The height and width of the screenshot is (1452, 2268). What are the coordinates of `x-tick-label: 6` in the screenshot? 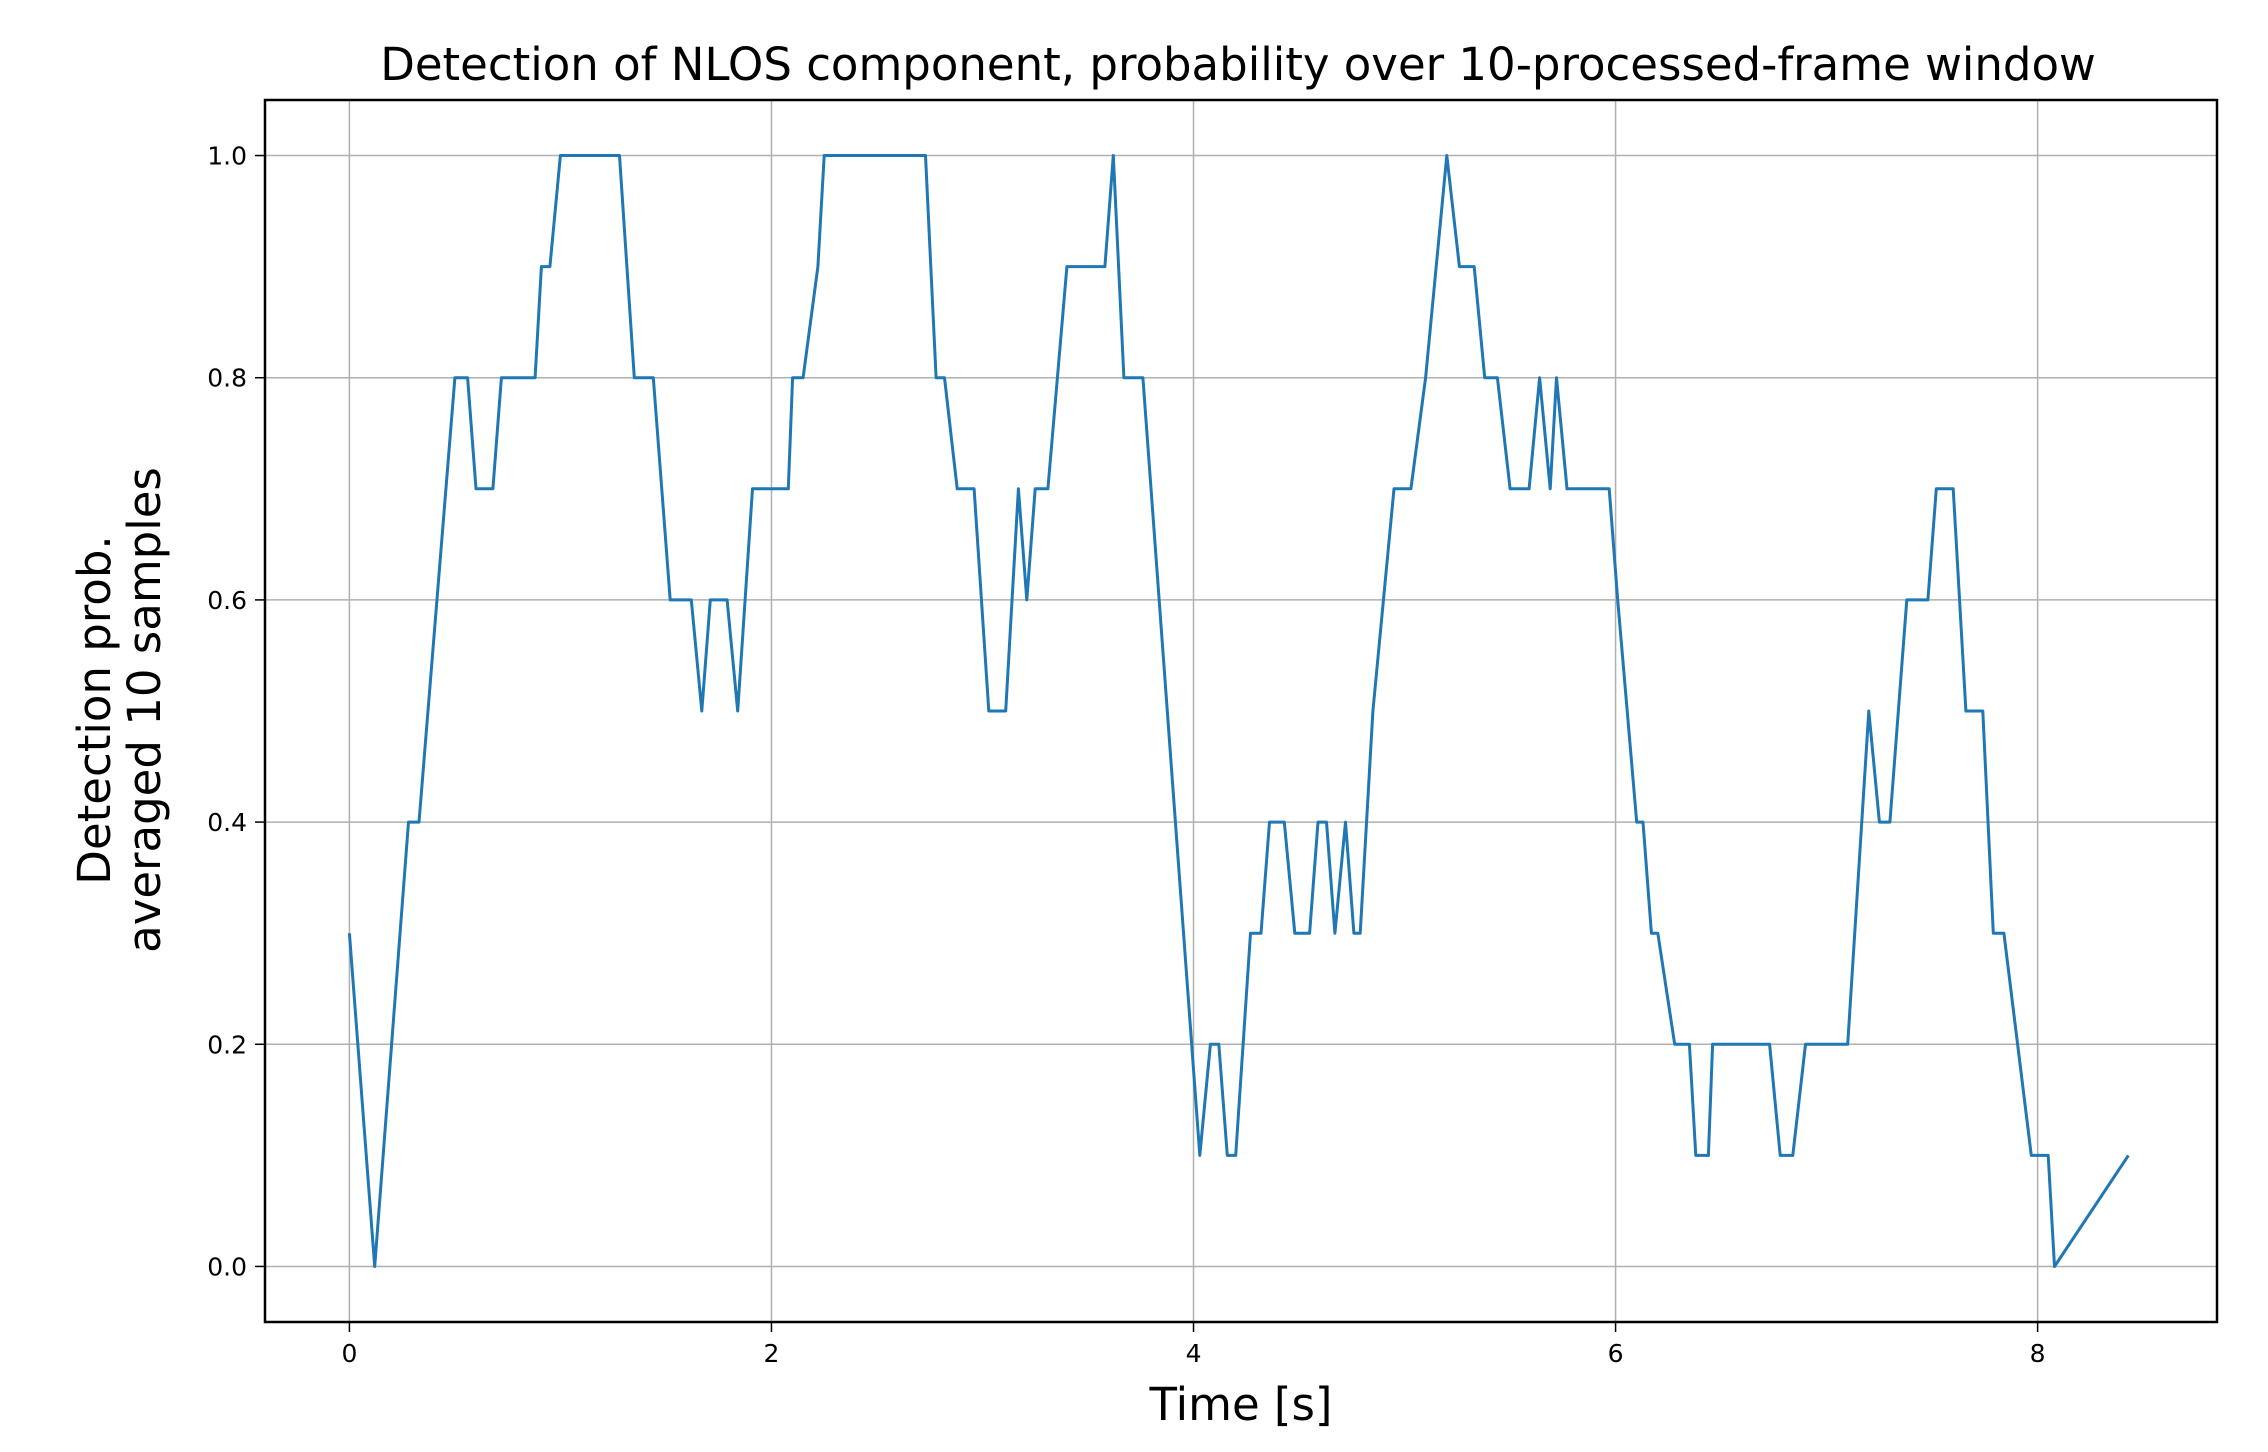 It's located at (1616, 1353).